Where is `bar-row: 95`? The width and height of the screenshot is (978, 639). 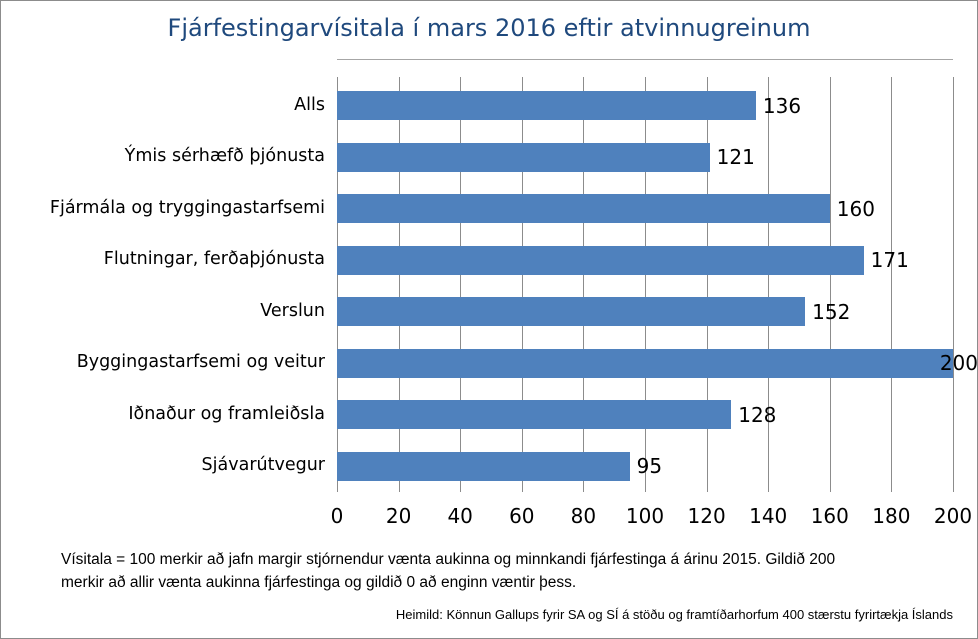
bar-row: 95 is located at coordinates (645, 467).